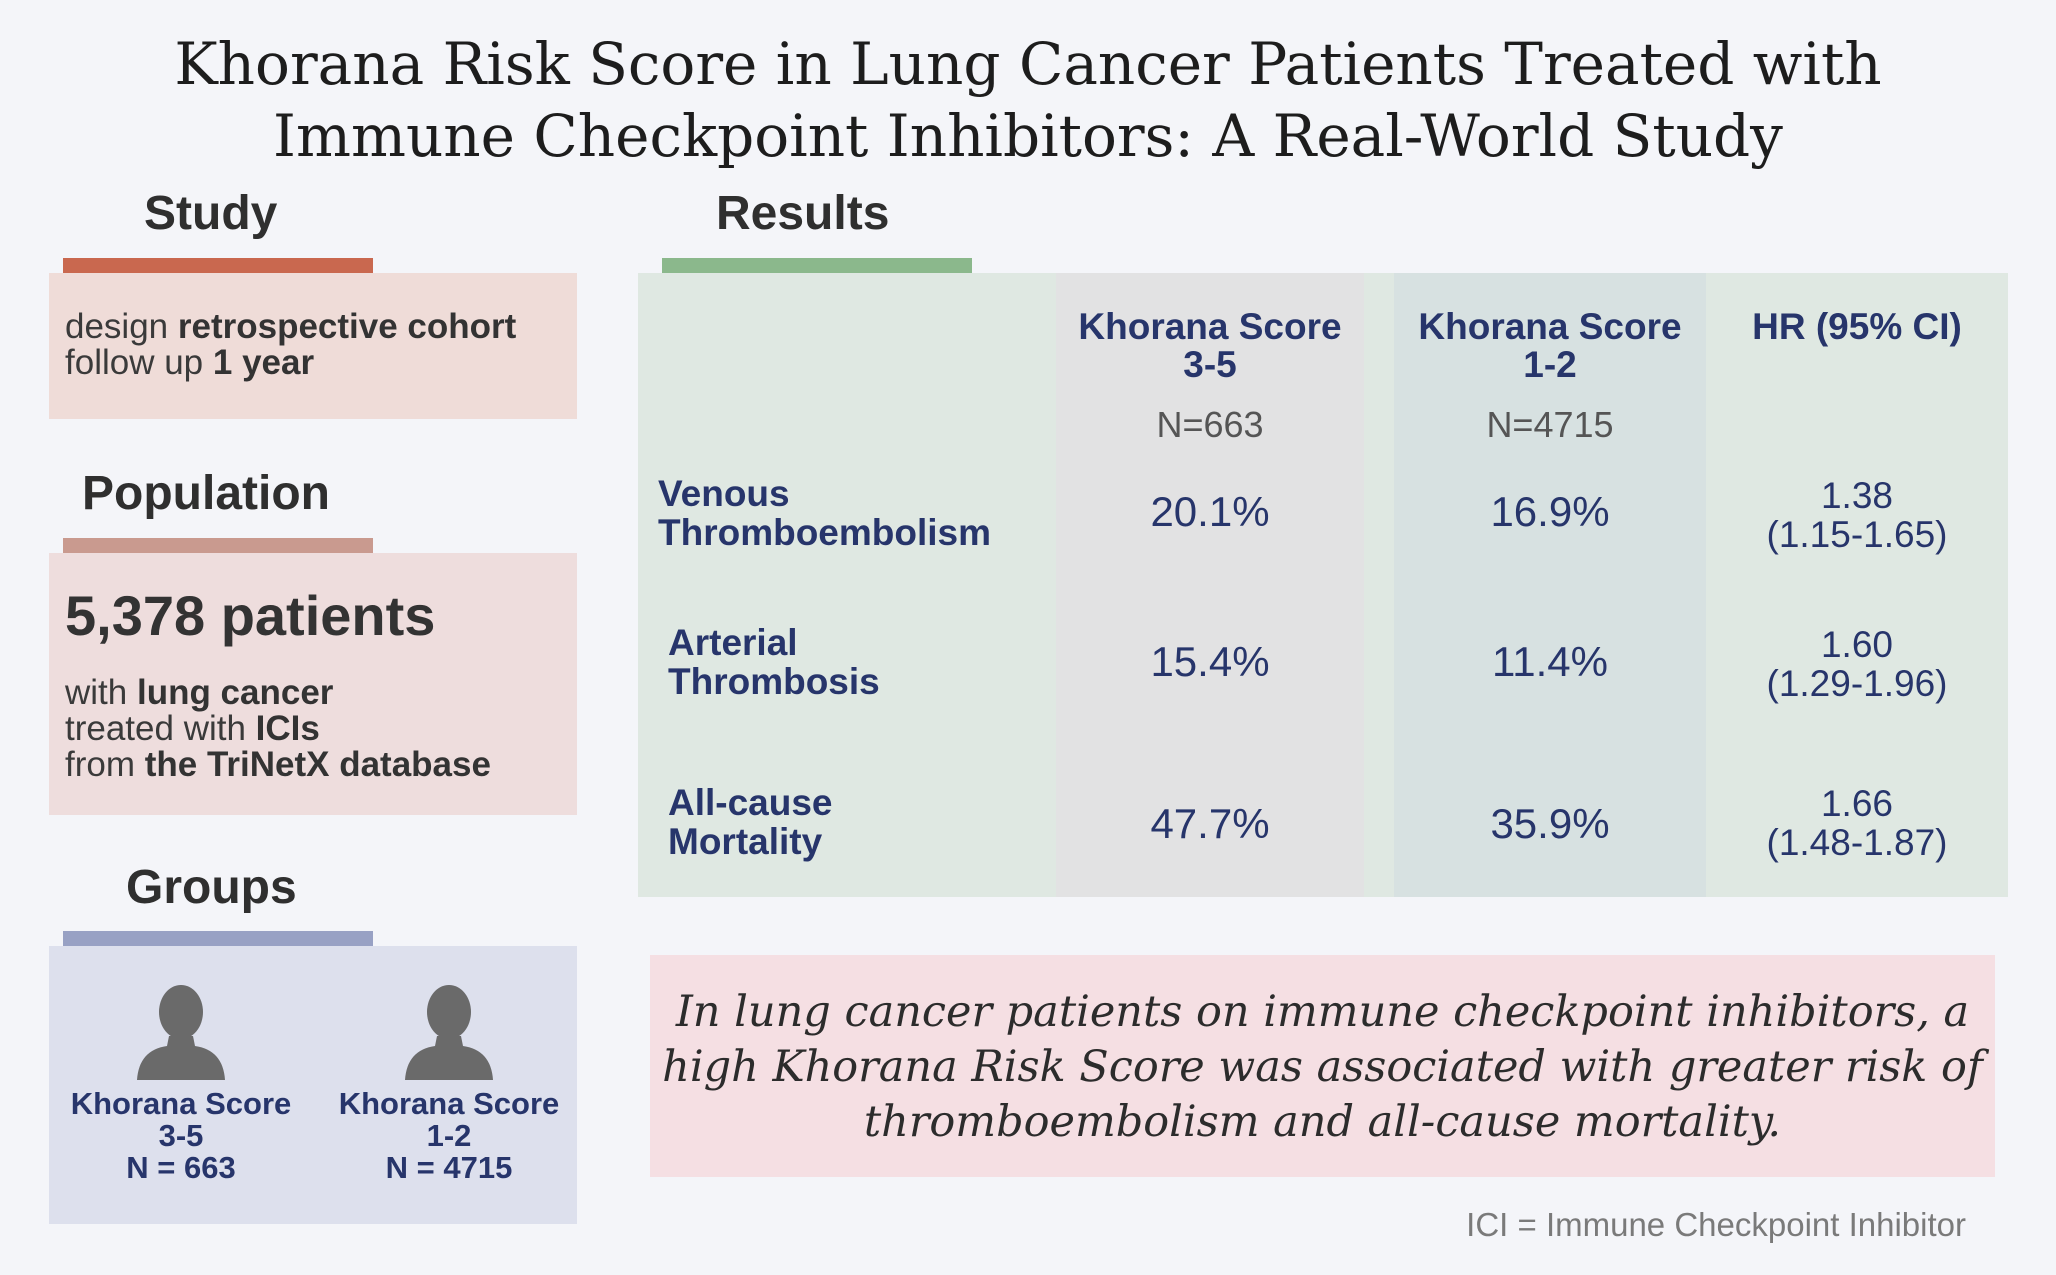 The height and width of the screenshot is (1275, 2056). What do you see at coordinates (825, 532) in the screenshot?
I see `row-1-label-line-2: Thromboembolism` at bounding box center [825, 532].